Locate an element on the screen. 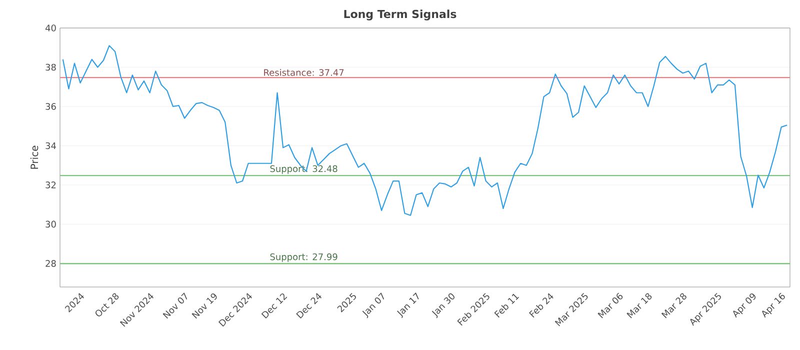  x-tick-label: Dec 12 is located at coordinates (274, 306).